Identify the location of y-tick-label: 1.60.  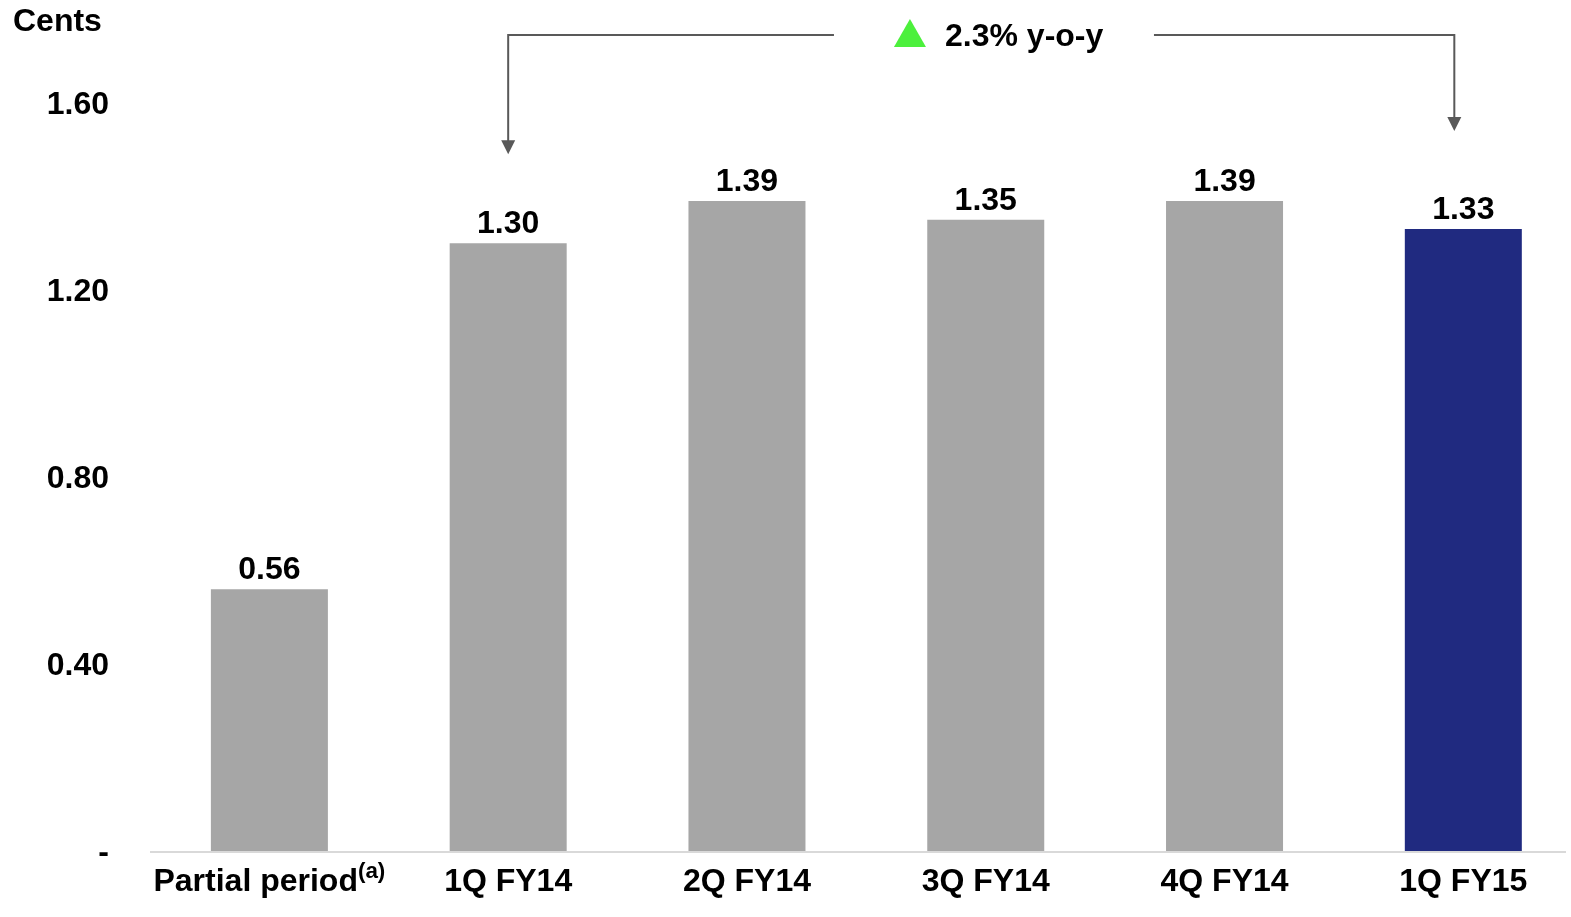
(77, 103).